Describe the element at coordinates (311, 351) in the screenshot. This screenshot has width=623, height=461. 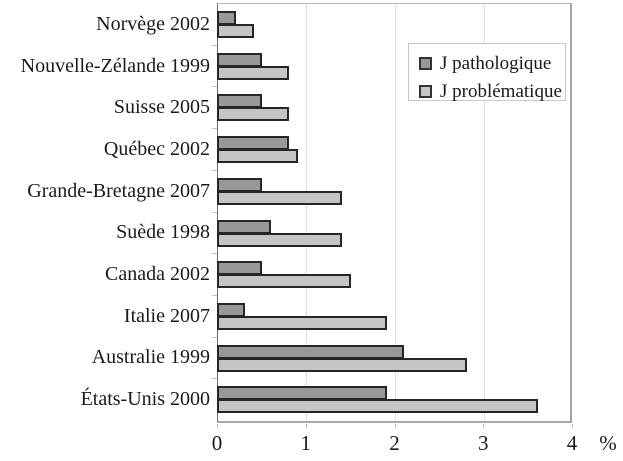
I see `bar-j-pathologique-australie-1999` at that location.